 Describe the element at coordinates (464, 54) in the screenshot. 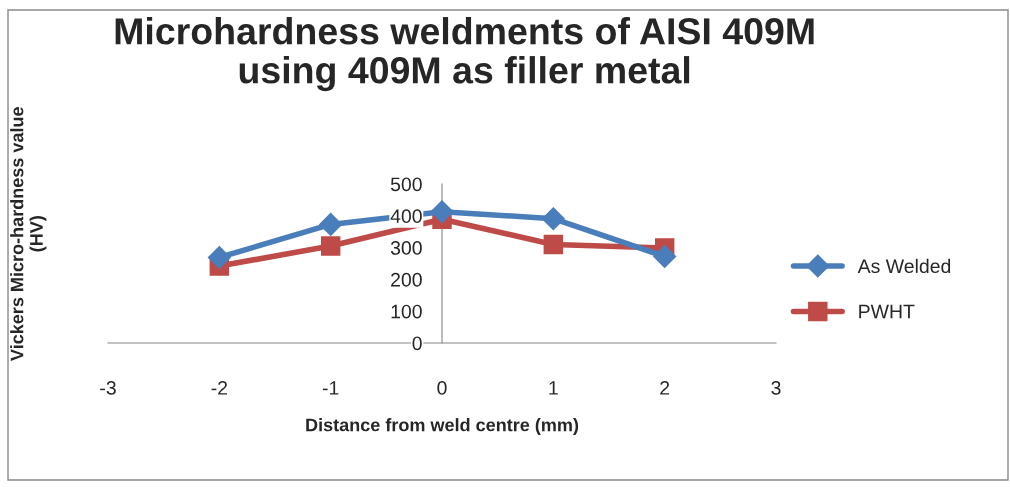

I see `chart-title: Microhardness weldments of AISI 409M using 409M as filler metal` at that location.